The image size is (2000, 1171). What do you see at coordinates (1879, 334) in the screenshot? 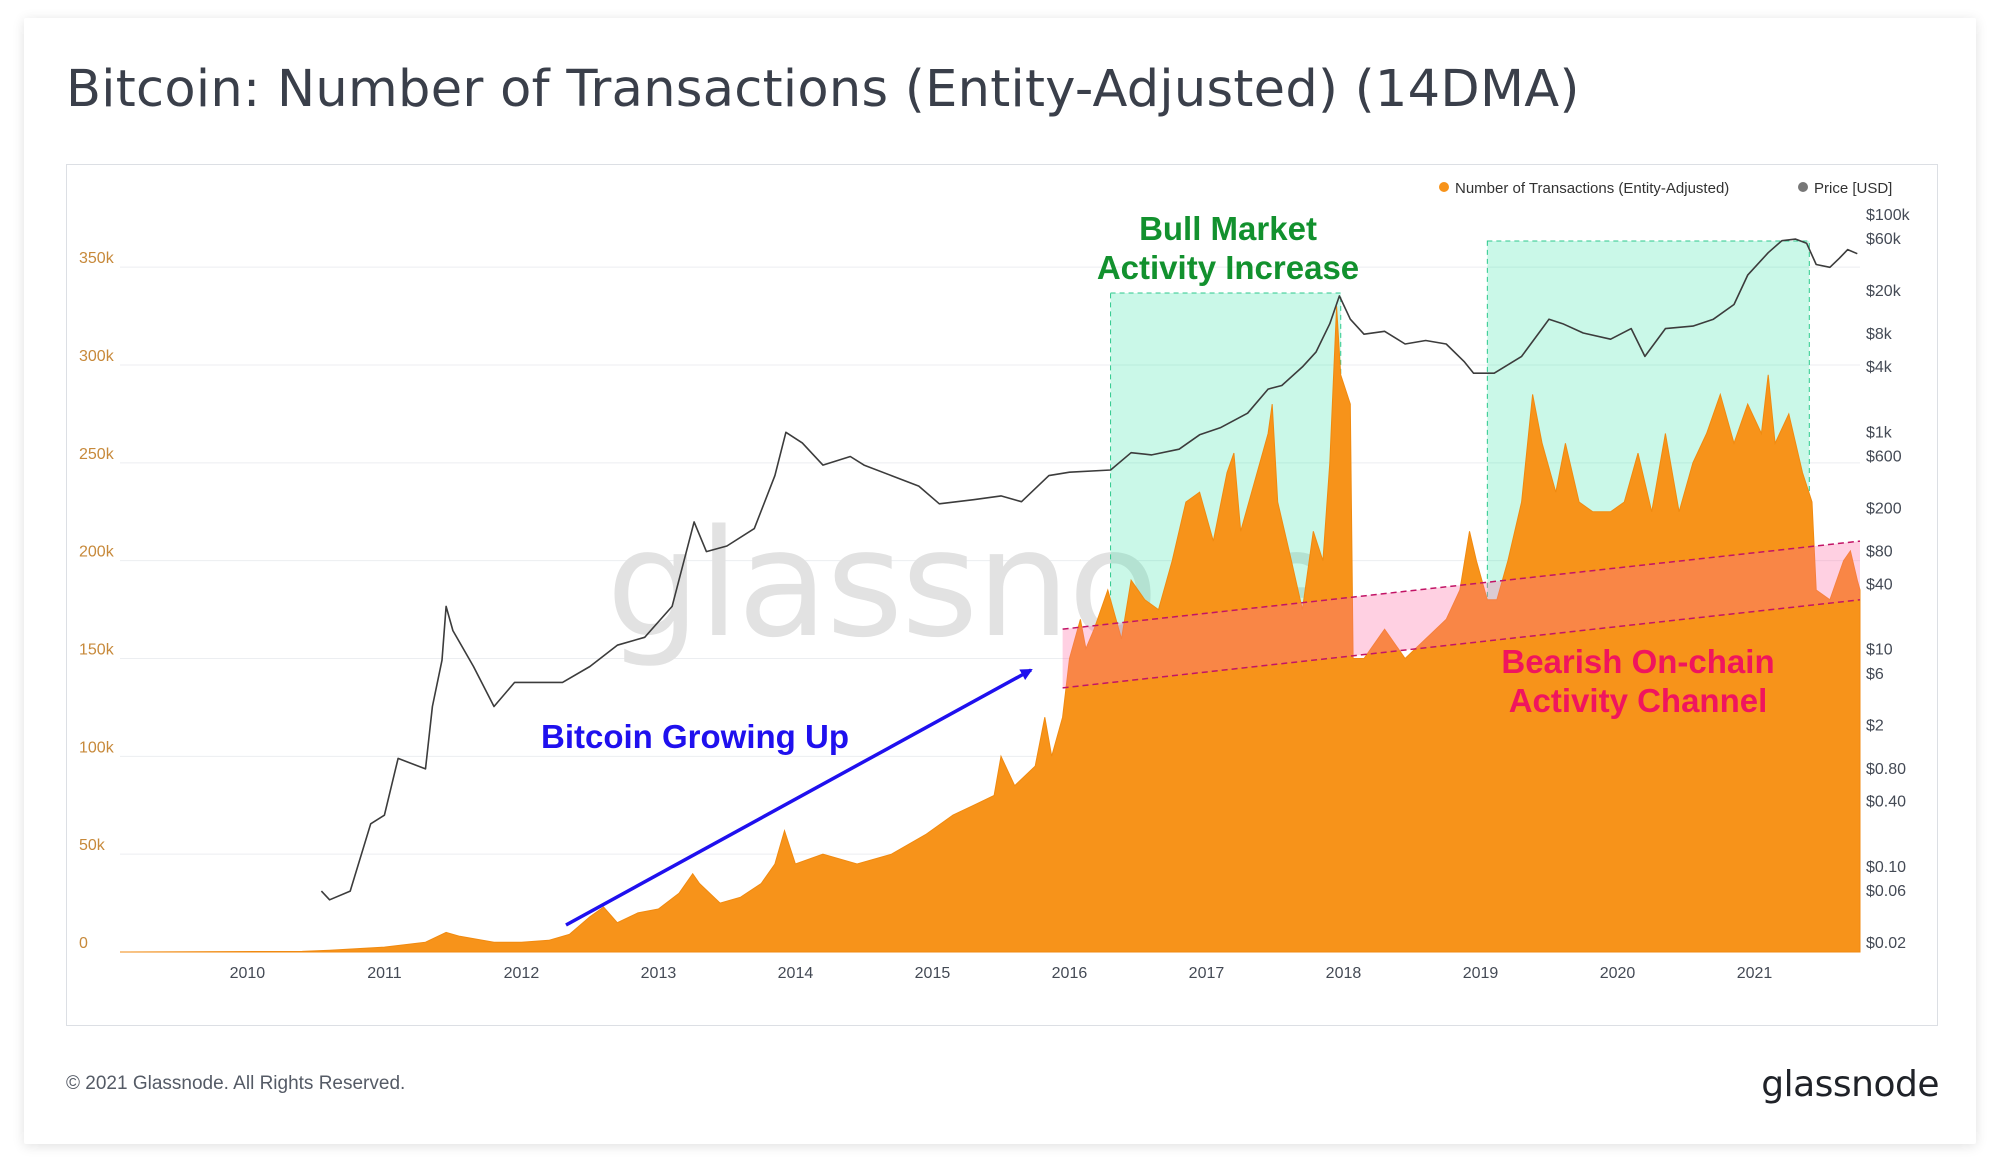
I see `y-right-tick-label: $8k` at bounding box center [1879, 334].